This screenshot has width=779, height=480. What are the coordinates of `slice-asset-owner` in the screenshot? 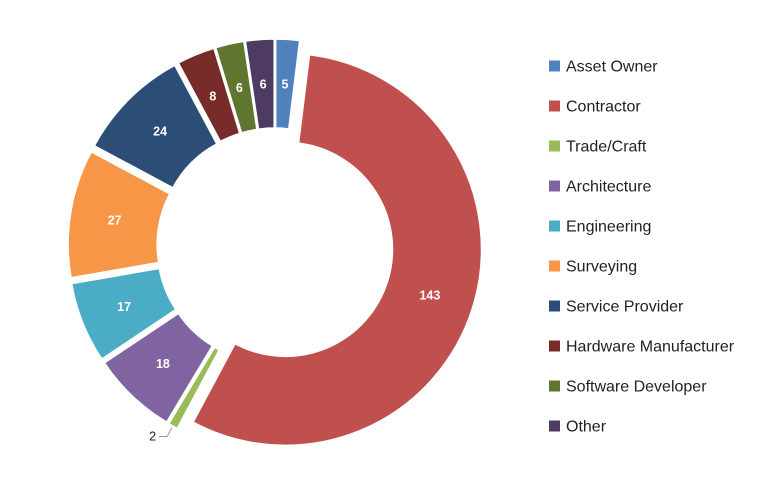 It's located at (287, 84).